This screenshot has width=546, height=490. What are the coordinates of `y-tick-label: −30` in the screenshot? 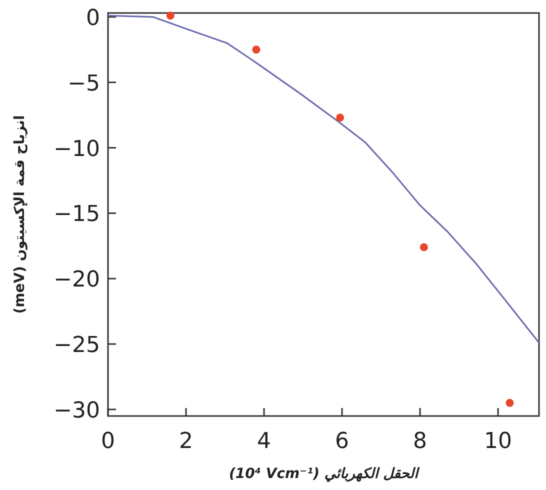 It's located at (77, 411).